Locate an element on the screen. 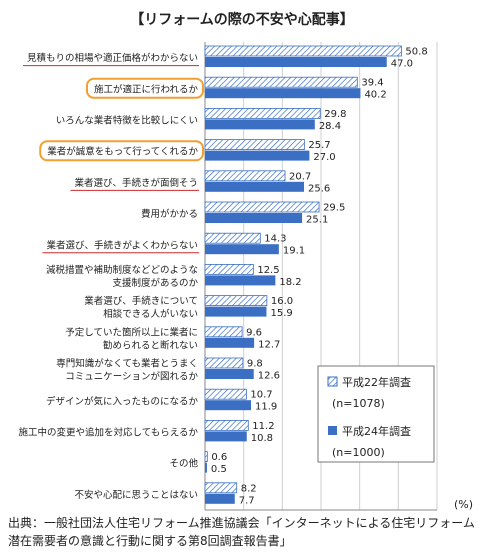 Image resolution: width=485 pixels, height=558 pixels. category-label: 業者が誠意をもって行ってくれるか is located at coordinates (122, 152).